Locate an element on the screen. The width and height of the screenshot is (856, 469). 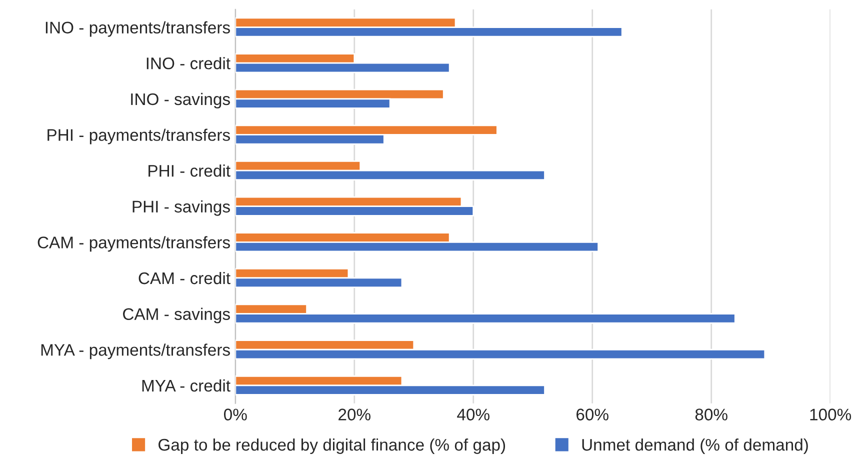
y-tick-label: MYA - payments/transfers is located at coordinates (135, 352).